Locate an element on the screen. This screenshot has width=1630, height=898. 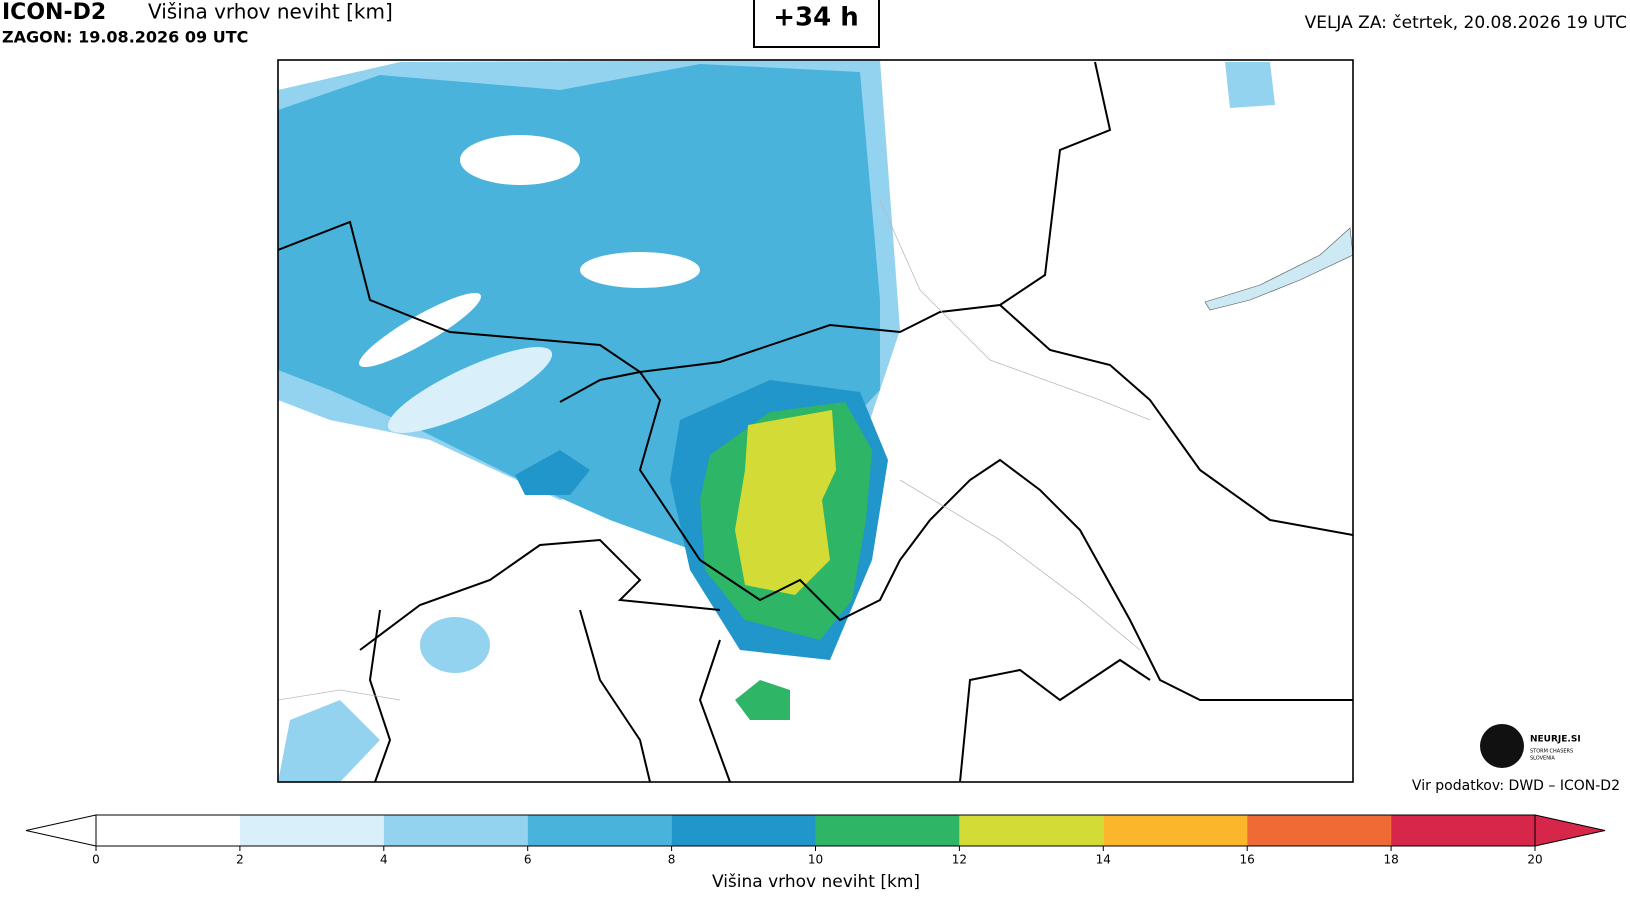
colorbar-tick-label: 6 is located at coordinates (528, 860).